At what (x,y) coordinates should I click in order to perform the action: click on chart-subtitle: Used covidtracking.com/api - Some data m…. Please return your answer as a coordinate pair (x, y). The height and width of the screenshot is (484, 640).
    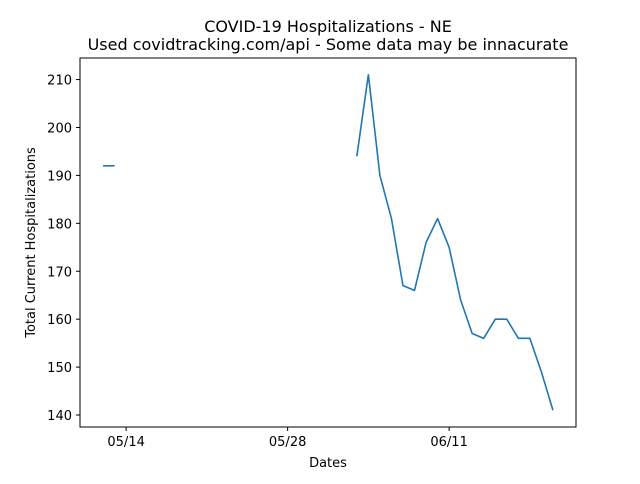
    Looking at the image, I should click on (328, 44).